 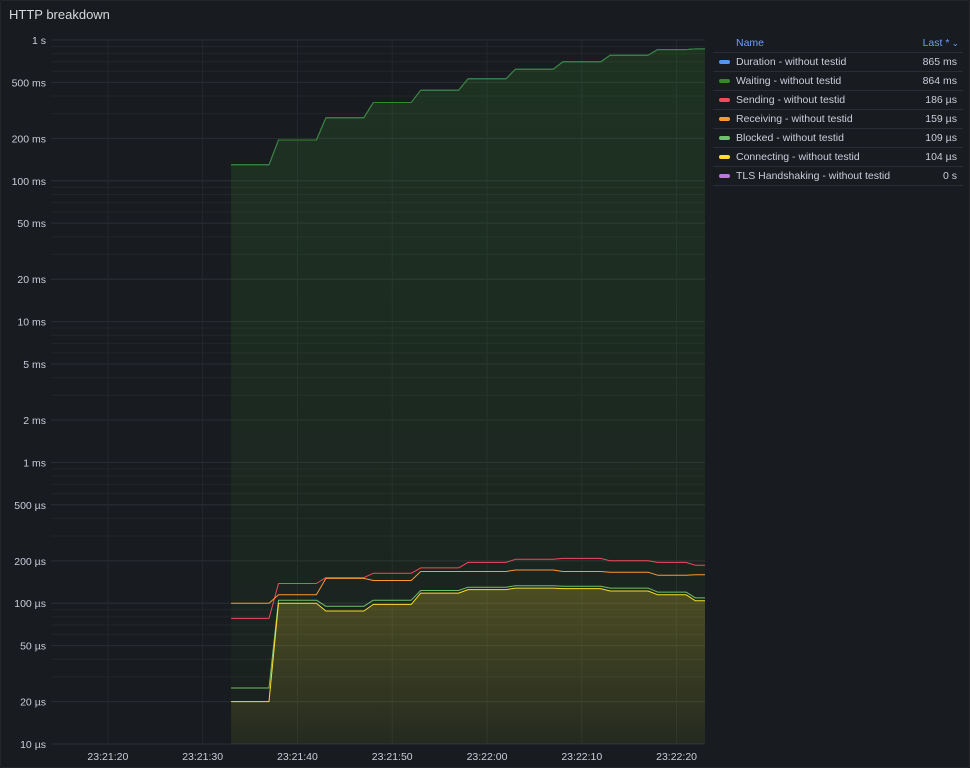 What do you see at coordinates (33, 745) in the screenshot?
I see `y-tick-label: 10 µs` at bounding box center [33, 745].